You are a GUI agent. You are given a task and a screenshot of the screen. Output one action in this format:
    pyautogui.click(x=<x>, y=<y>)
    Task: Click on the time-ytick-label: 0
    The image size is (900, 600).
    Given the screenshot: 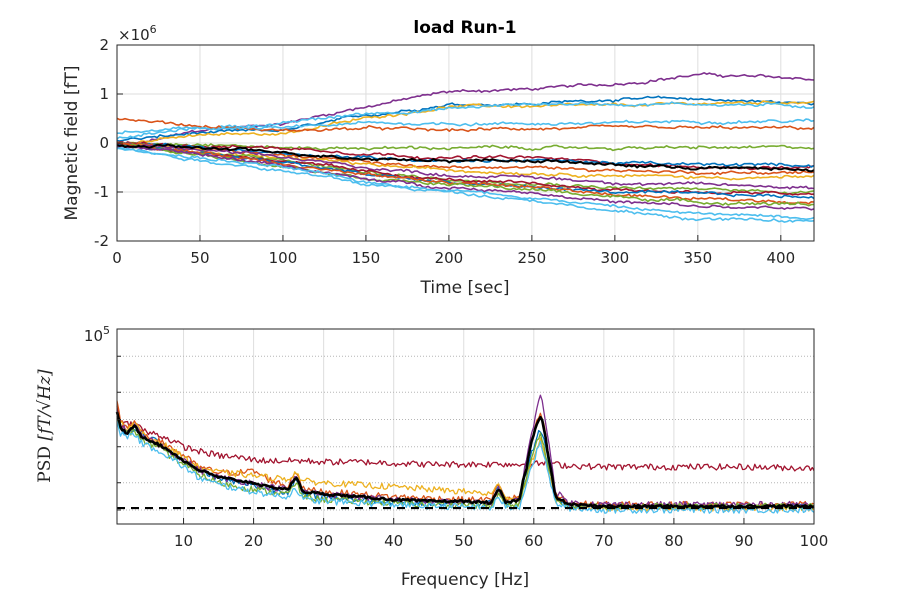 What is the action you would take?
    pyautogui.click(x=104, y=143)
    